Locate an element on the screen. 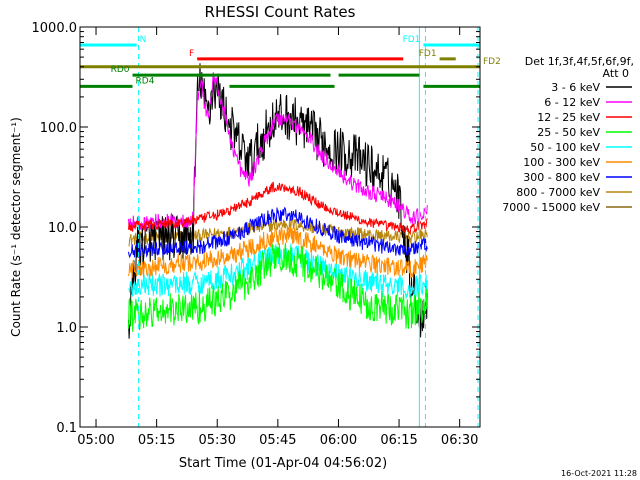 The height and width of the screenshot is (480, 640). y-tick-label: 1.0 is located at coordinates (66, 328).